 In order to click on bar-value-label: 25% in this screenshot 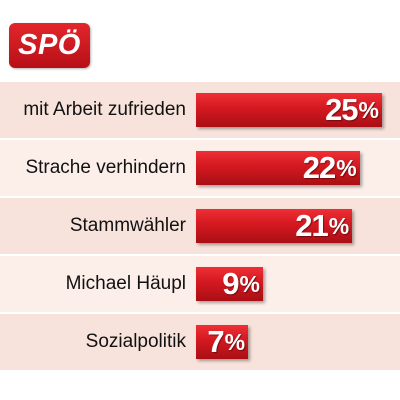, I will do `click(352, 109)`.